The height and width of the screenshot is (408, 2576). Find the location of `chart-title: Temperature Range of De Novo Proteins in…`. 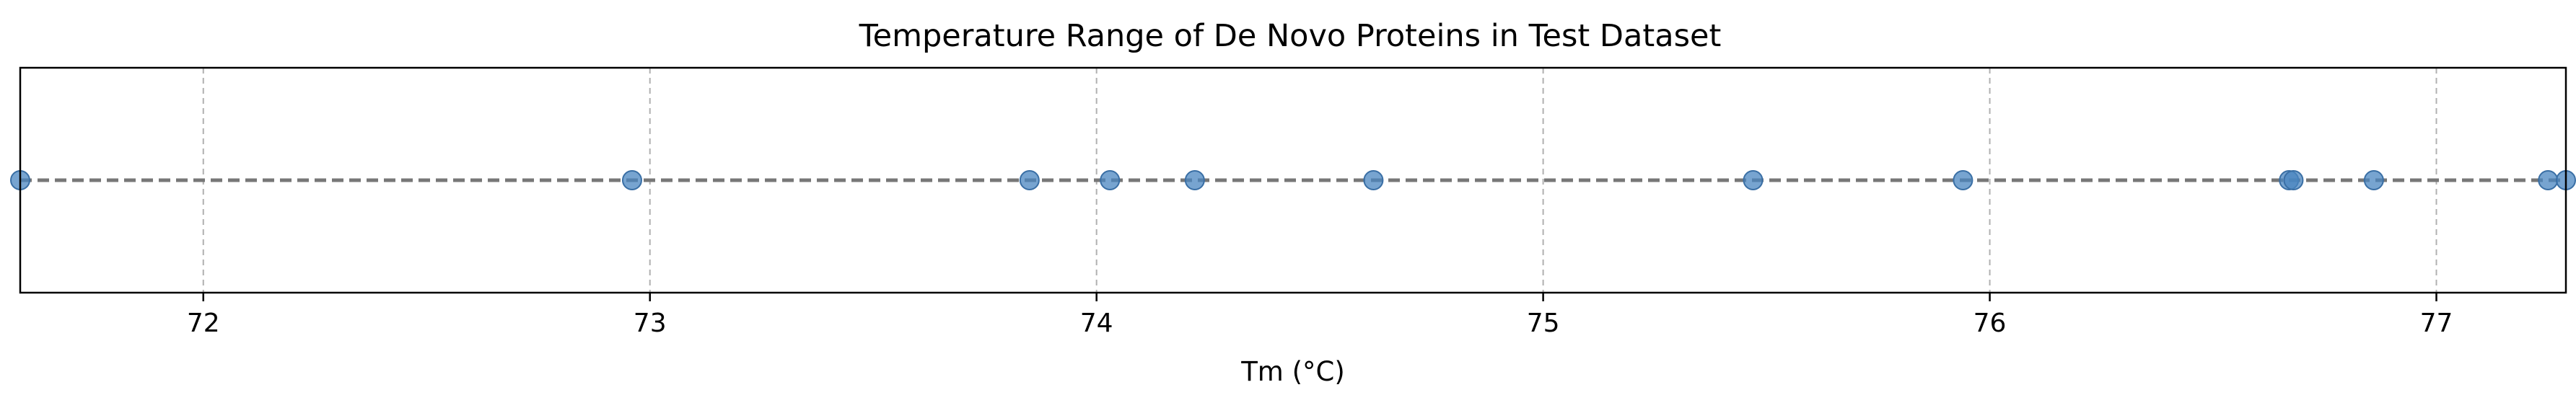

chart-title: Temperature Range of De Novo Proteins in… is located at coordinates (1290, 36).